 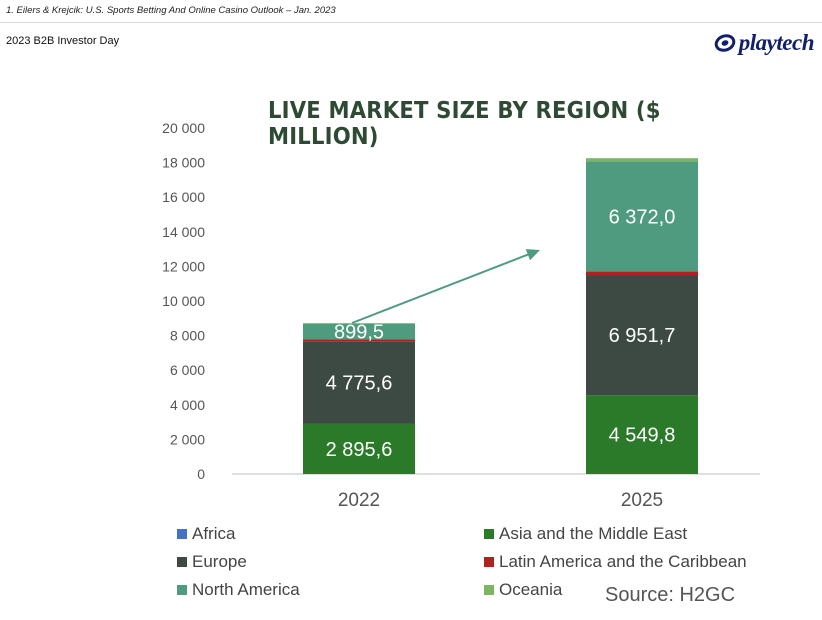 I want to click on y-tick-label: 8 000, so click(x=187, y=336).